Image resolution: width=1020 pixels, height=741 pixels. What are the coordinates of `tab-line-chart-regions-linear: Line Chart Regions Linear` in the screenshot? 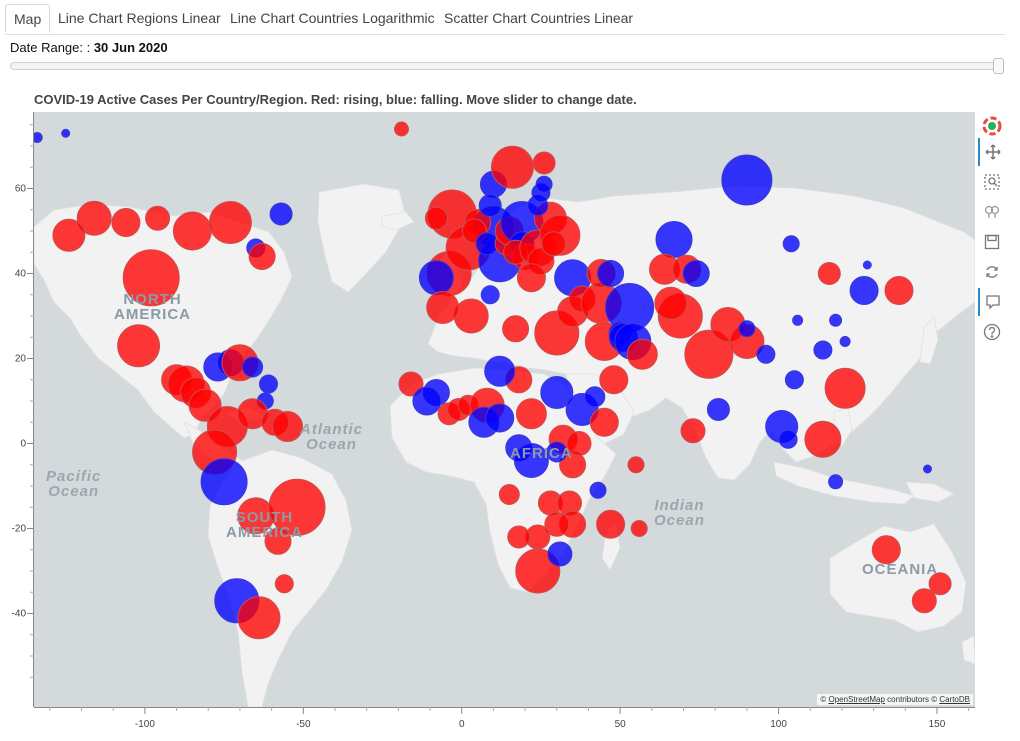 It's located at (139, 18).